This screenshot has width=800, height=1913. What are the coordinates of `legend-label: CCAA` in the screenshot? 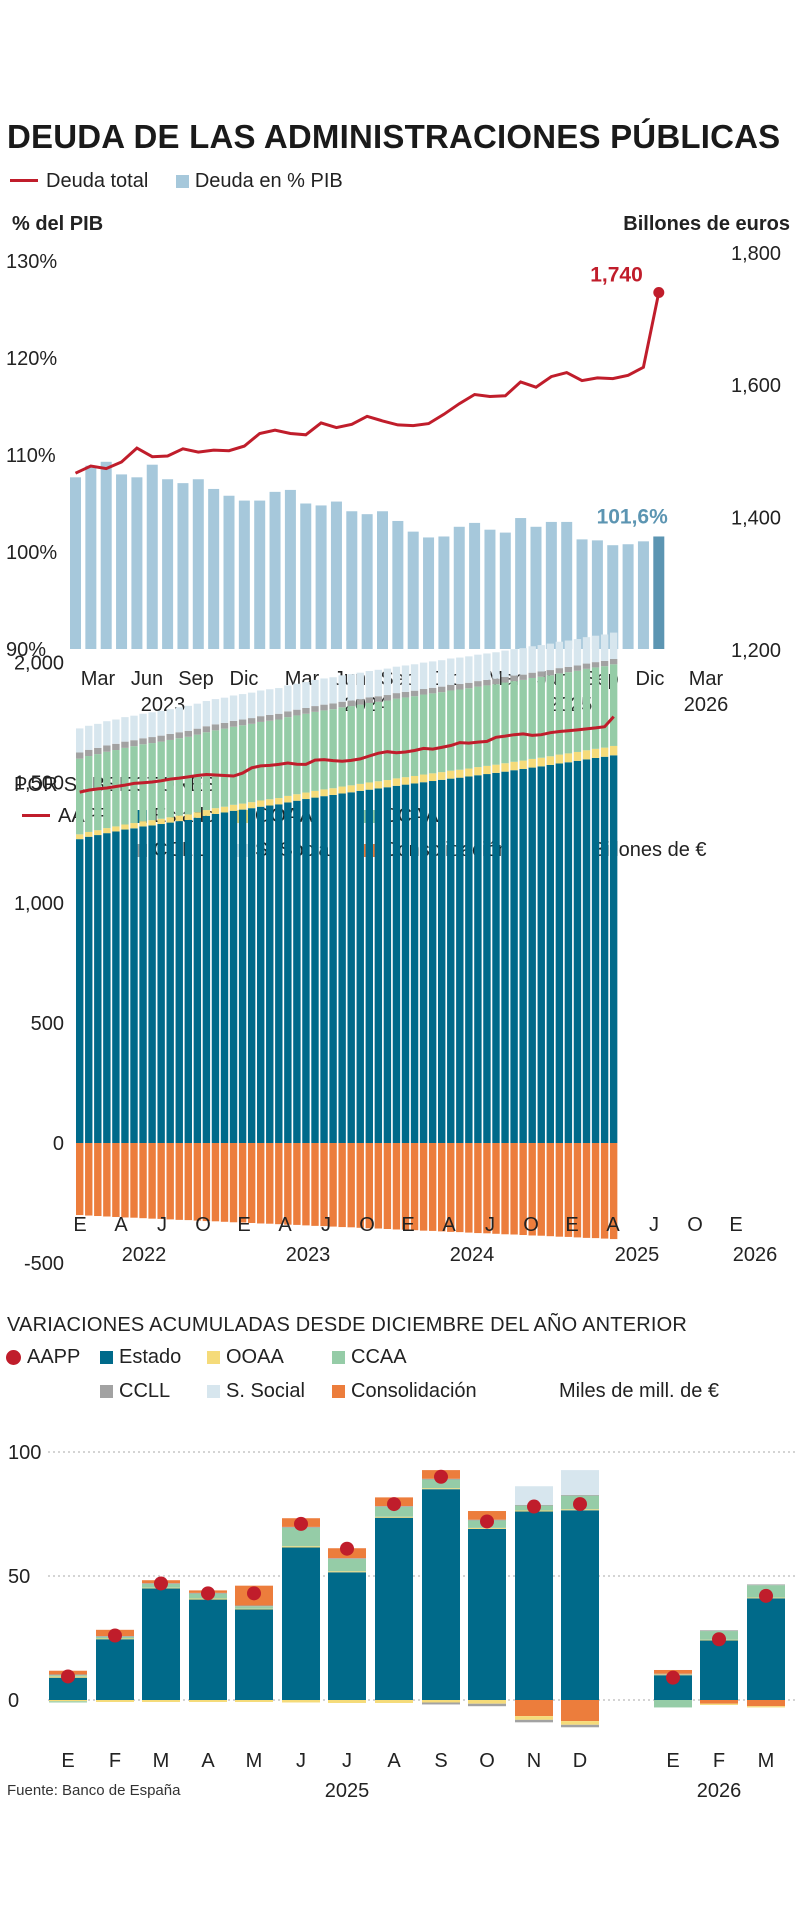 It's located at (379, 1357).